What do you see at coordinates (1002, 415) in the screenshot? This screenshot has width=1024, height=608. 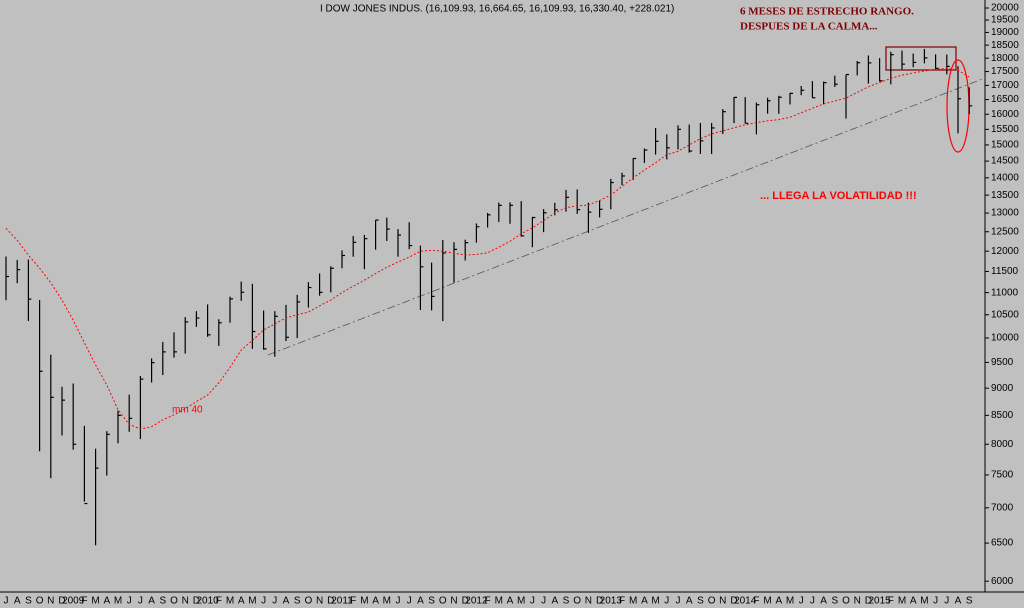 I see `y-tick-label: 8500` at bounding box center [1002, 415].